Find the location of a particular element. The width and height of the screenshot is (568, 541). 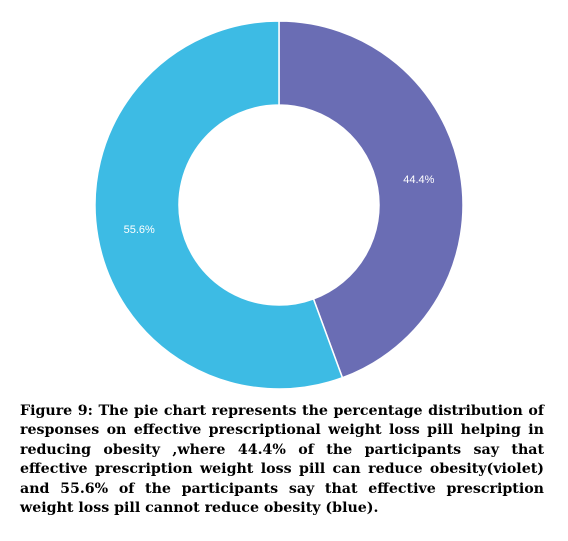

slice-label-2: 55.6% is located at coordinates (139, 230).